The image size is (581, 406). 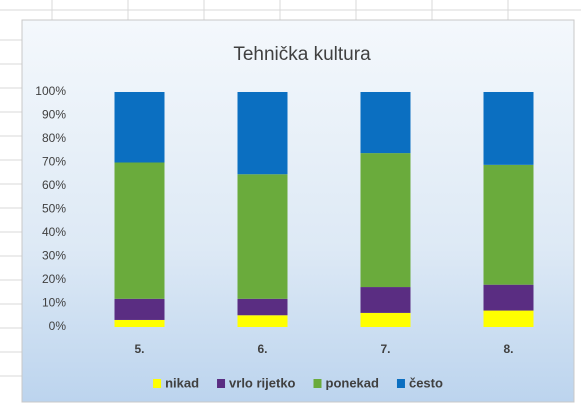 I want to click on legend-label: nikad, so click(x=182, y=382).